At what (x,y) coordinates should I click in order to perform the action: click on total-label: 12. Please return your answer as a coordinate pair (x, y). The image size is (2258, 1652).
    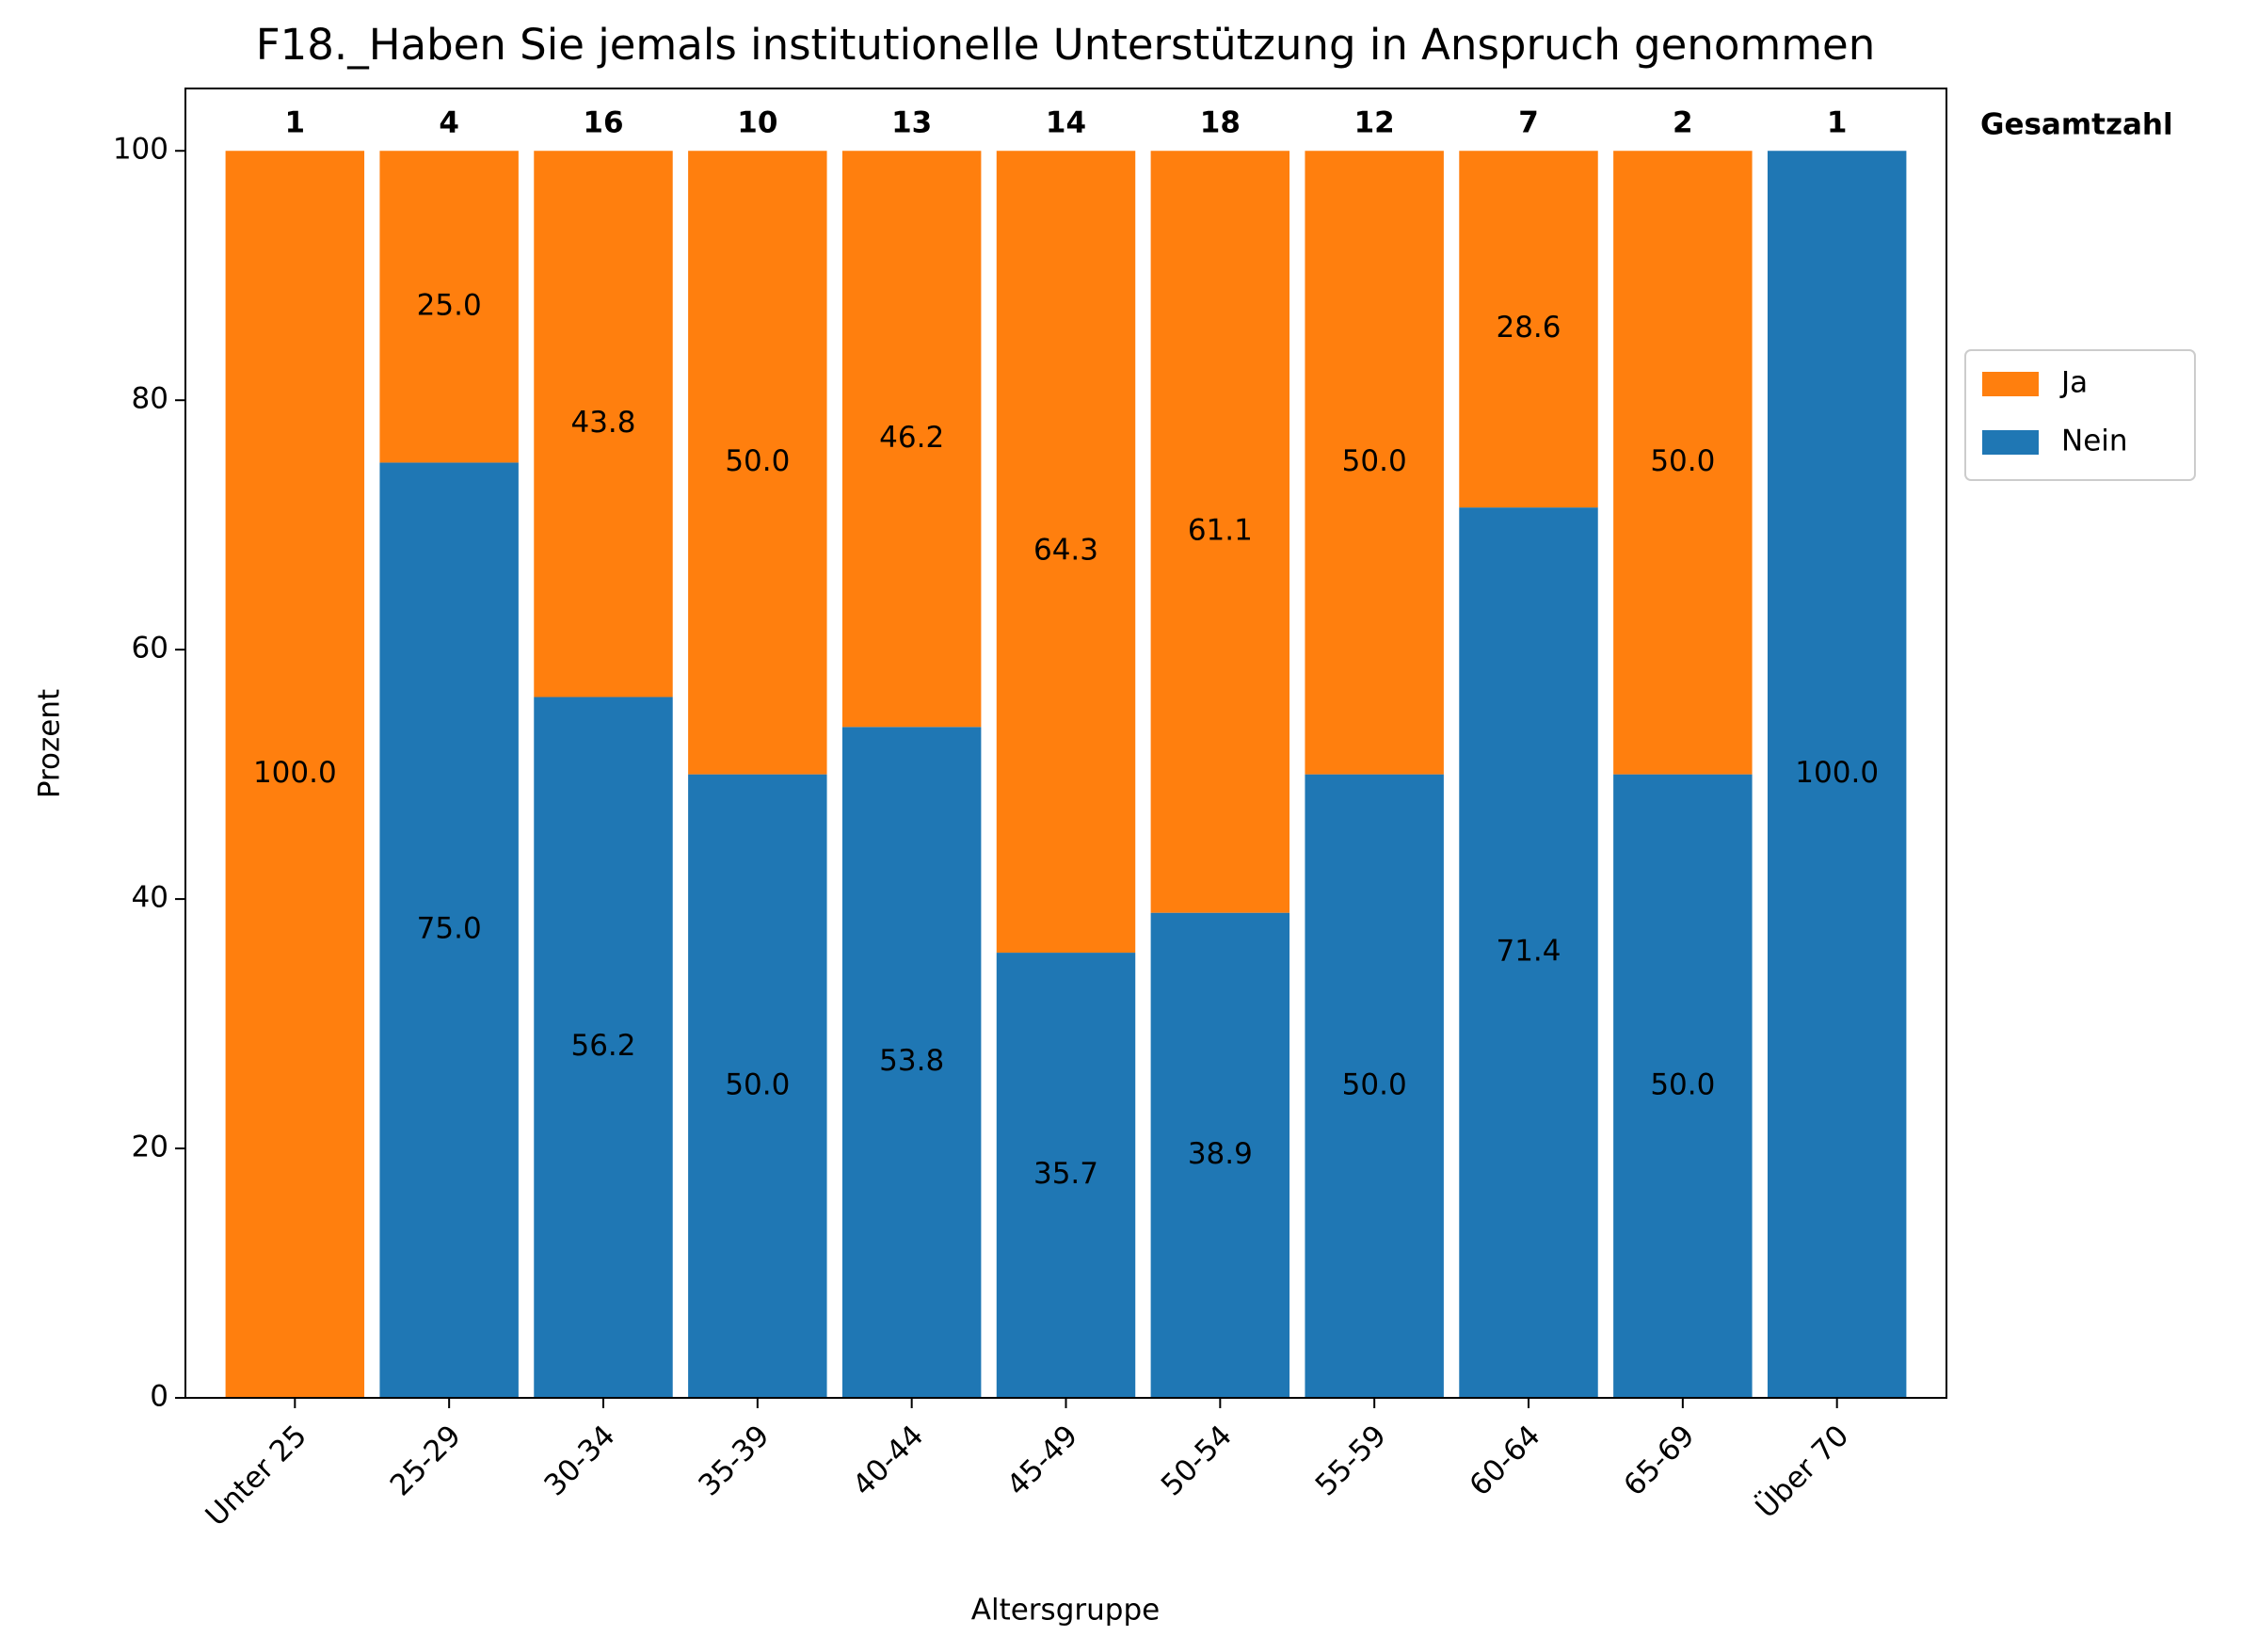
    Looking at the image, I should click on (1374, 123).